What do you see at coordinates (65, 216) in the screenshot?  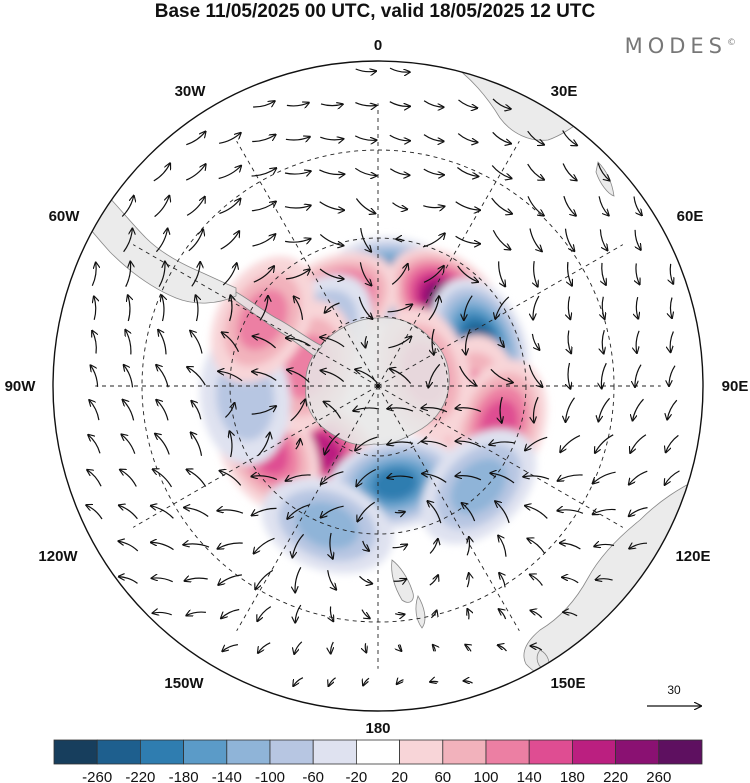 I see `lon-label-60w: 60W` at bounding box center [65, 216].